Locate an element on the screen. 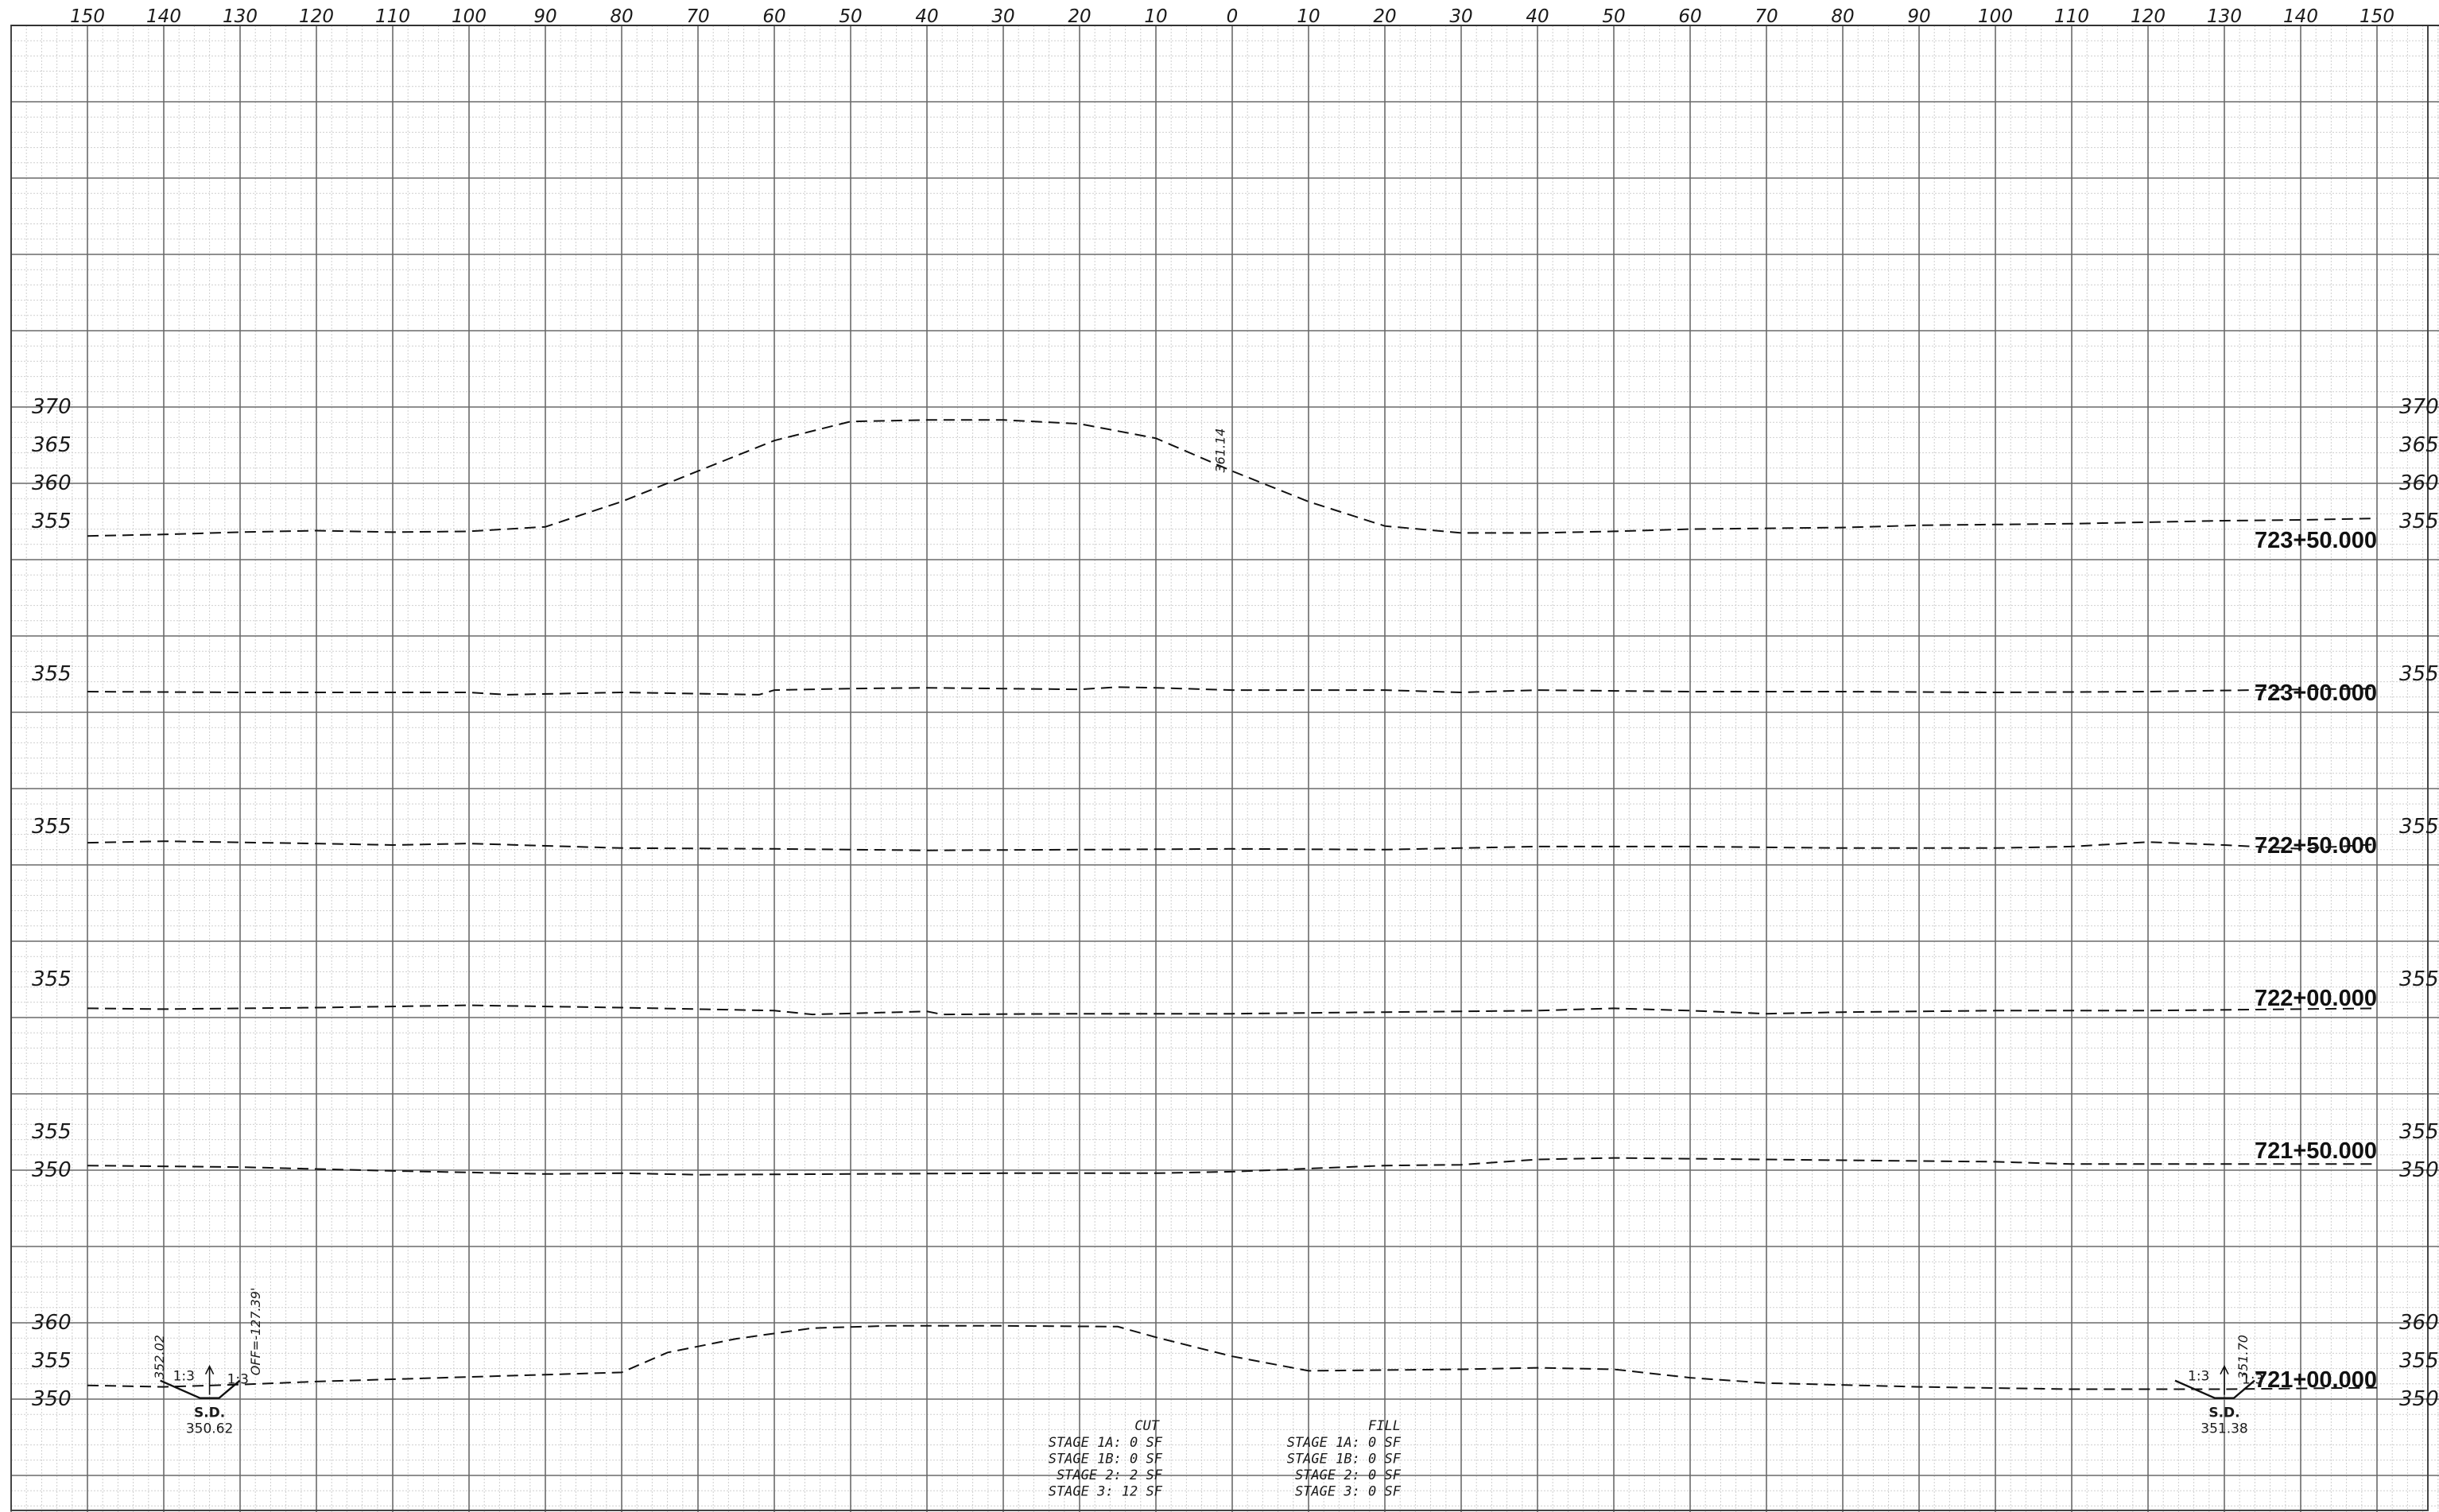  offset-tick-label: 0 is located at coordinates (1233, 16).